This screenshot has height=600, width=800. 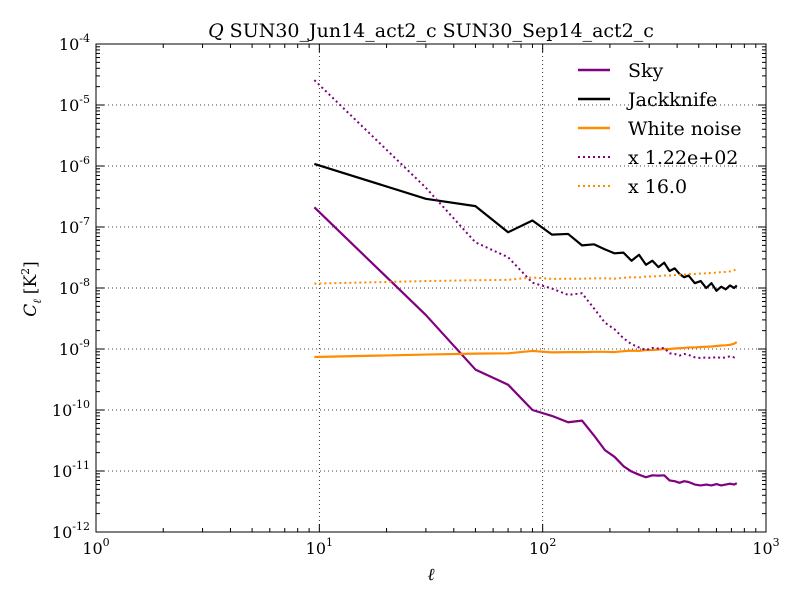 I want to click on y-tick-label: 10⁻⁵, so click(x=74, y=104).